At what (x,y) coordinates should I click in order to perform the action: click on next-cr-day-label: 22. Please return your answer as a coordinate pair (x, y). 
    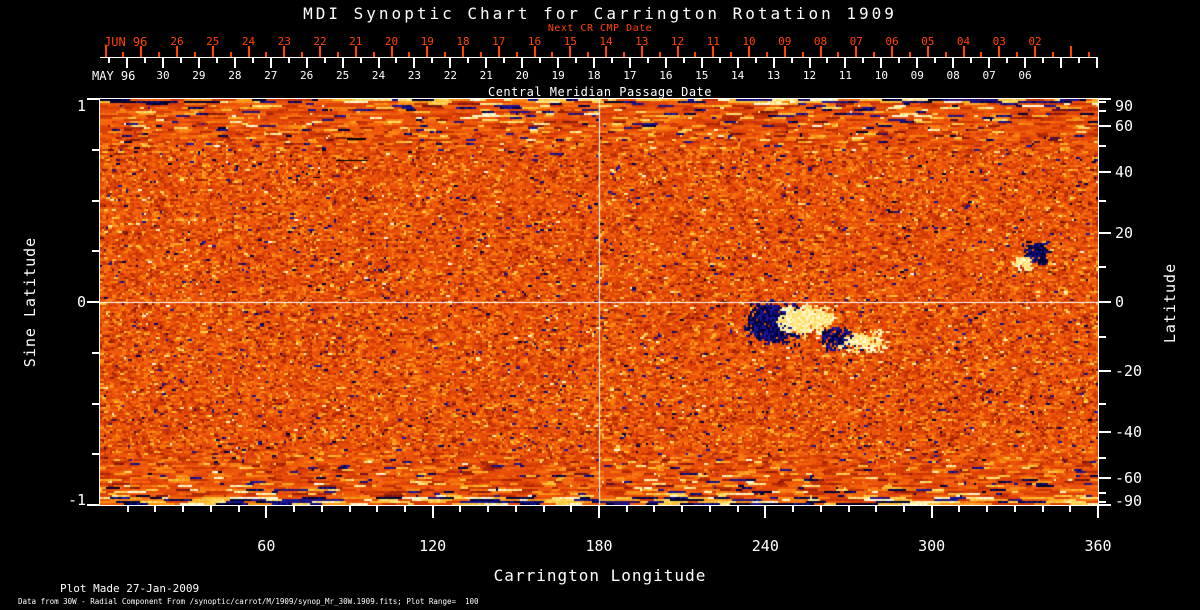
    Looking at the image, I should click on (320, 41).